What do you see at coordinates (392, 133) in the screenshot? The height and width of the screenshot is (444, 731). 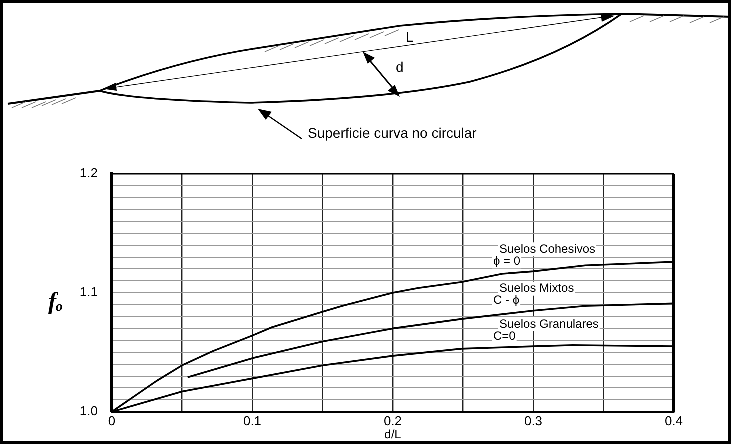 I see `text: Superficie curva no circular` at bounding box center [392, 133].